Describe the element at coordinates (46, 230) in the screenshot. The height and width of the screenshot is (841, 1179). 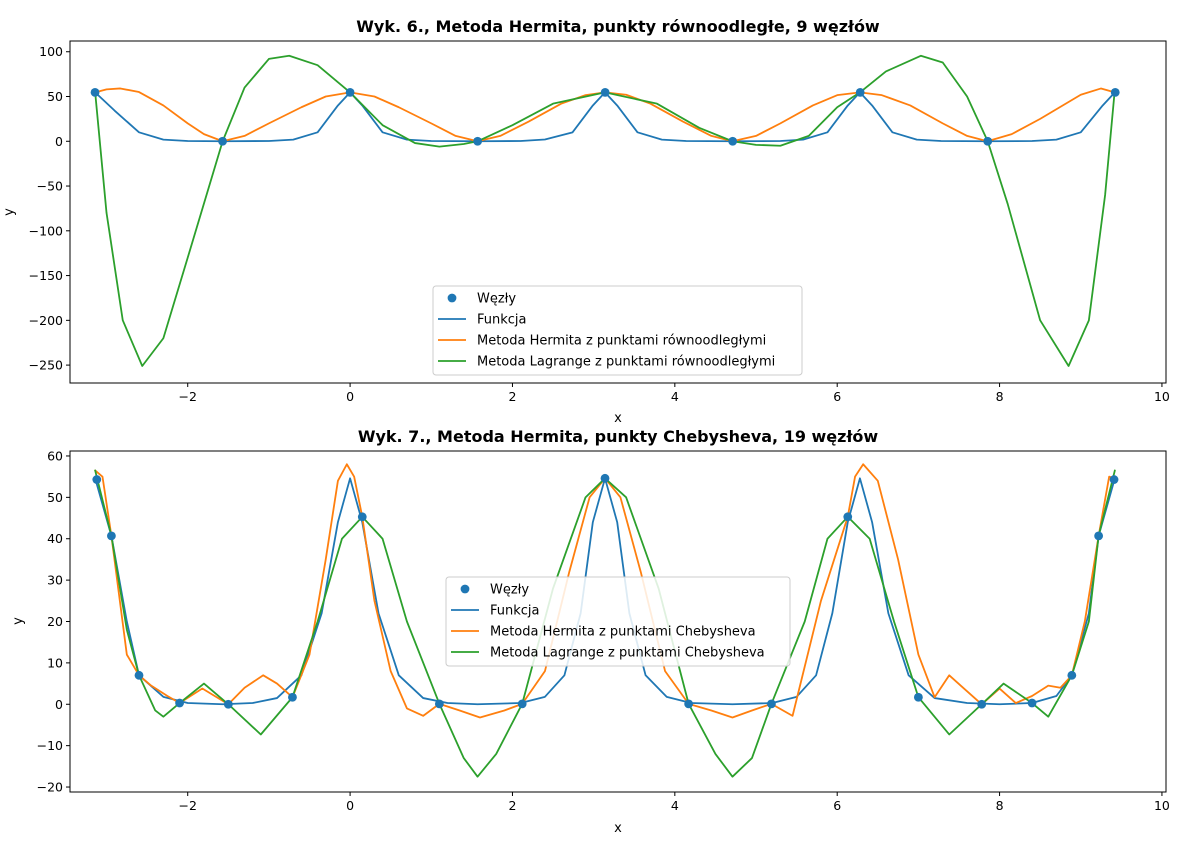
I see `y-tick-label: −100` at that location.